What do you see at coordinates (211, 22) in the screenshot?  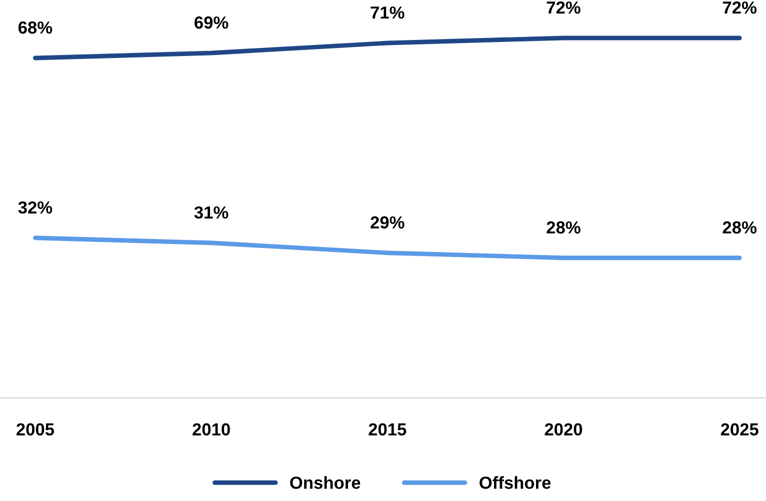 I see `data-label: 69%` at bounding box center [211, 22].